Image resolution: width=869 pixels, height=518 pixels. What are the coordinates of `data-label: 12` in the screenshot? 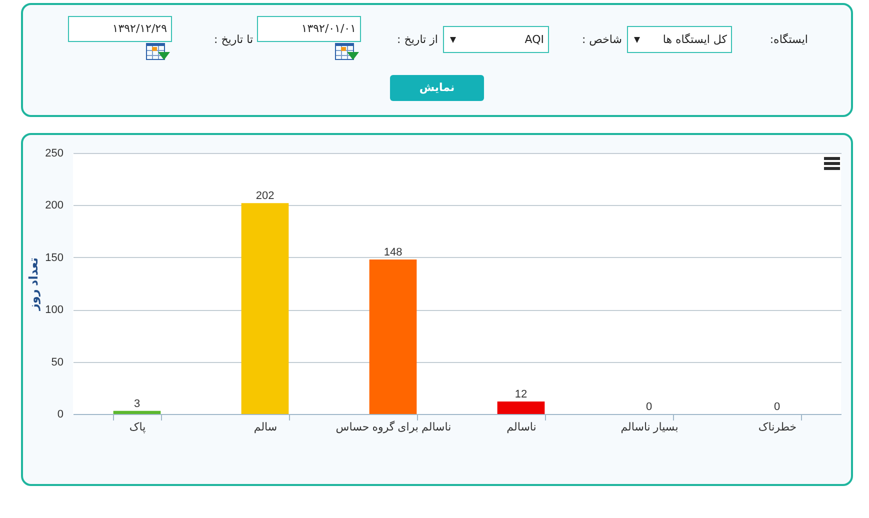 It's located at (521, 394).